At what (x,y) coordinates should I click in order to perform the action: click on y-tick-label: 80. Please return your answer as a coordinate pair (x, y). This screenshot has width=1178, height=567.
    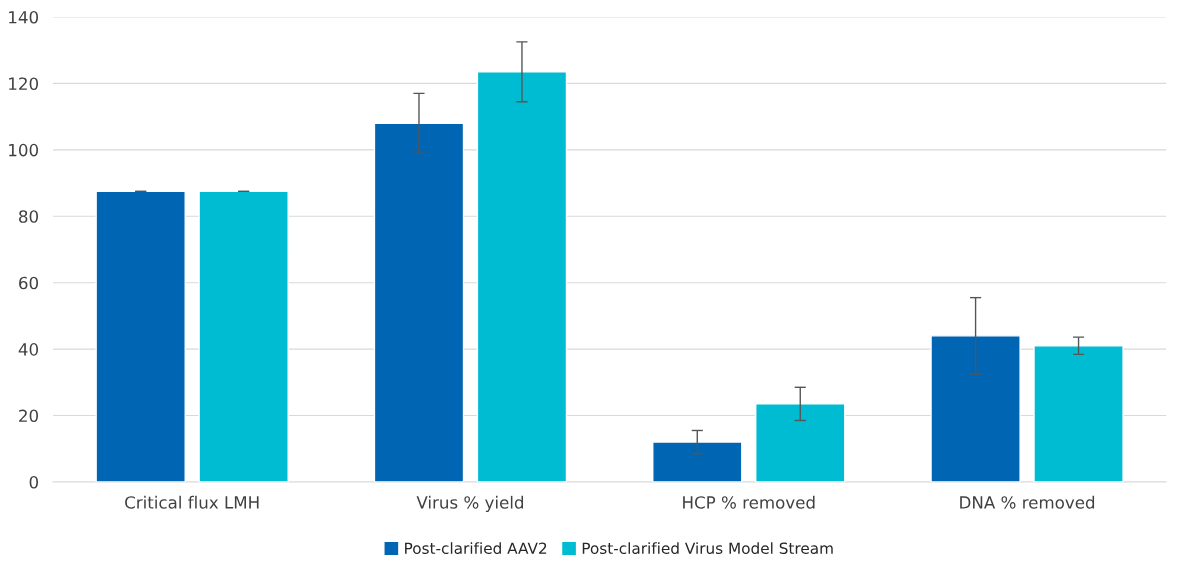
    Looking at the image, I should click on (29, 216).